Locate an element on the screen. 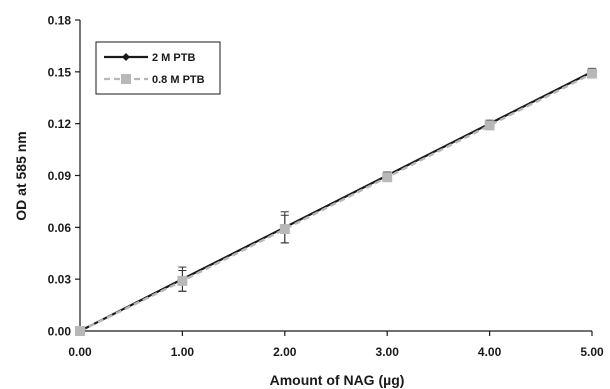 This screenshot has width=610, height=389. legend-item: 0.8 M PTB is located at coordinates (154, 80).